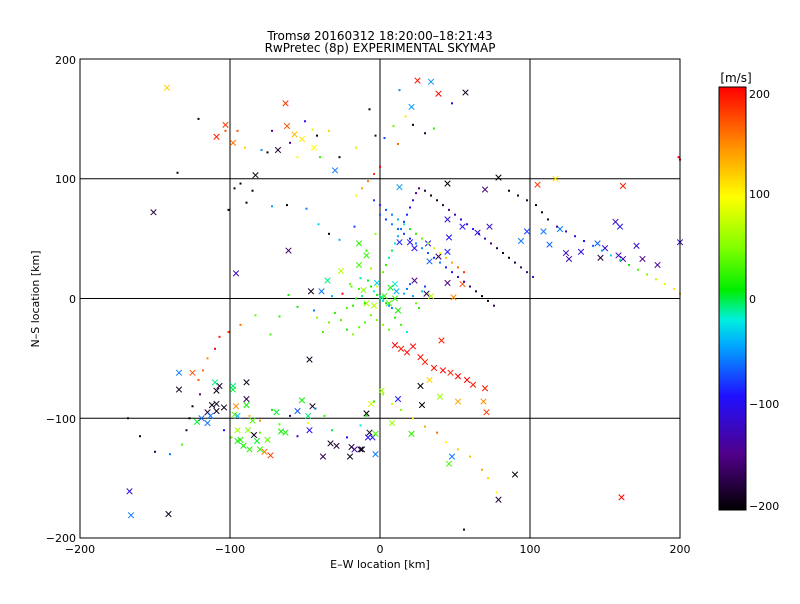  I want to click on colorbar-tick-label: 100, so click(759, 194).